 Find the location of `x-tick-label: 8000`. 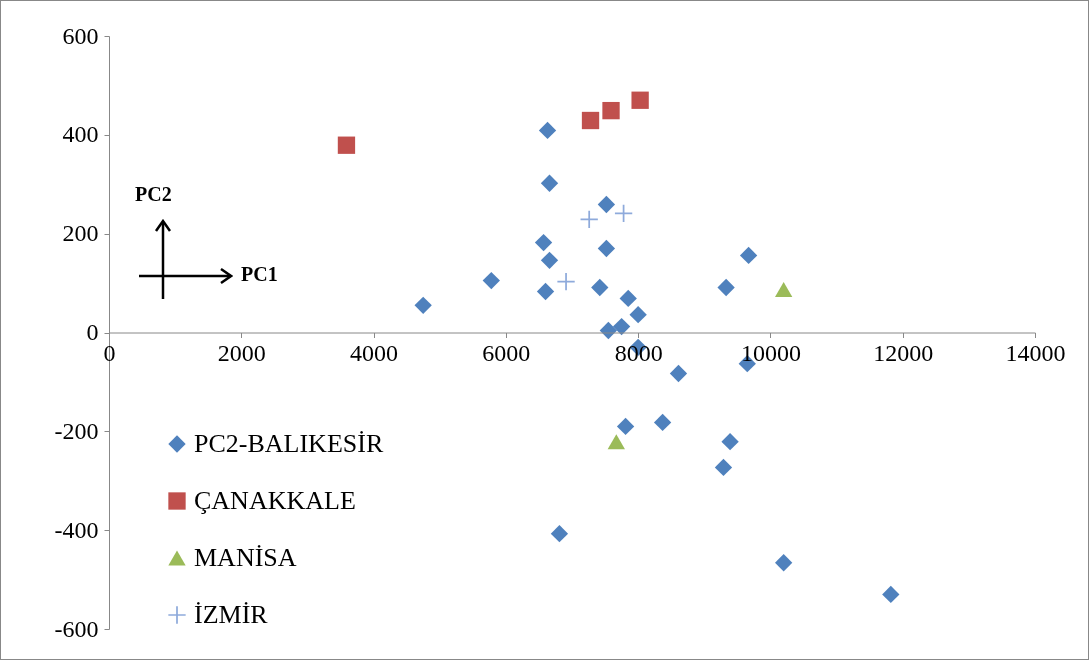

x-tick-label: 8000 is located at coordinates (638, 353).